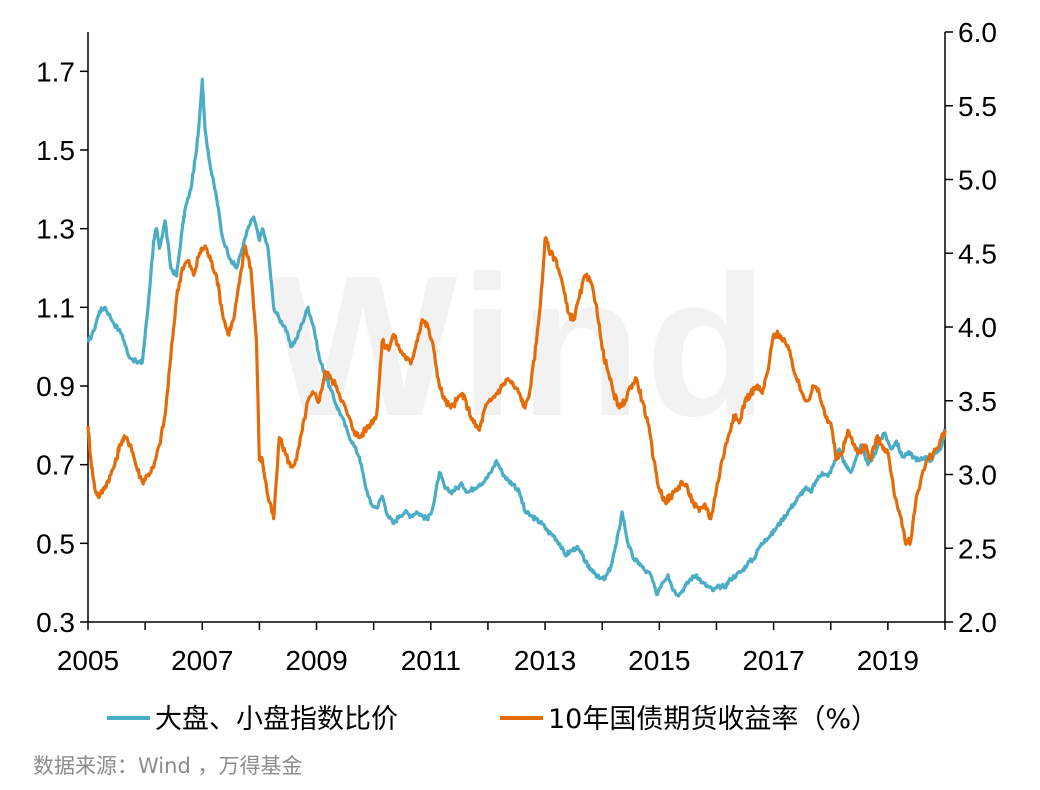  I want to click on y-right-tick-label: 5.0, so click(977, 180).